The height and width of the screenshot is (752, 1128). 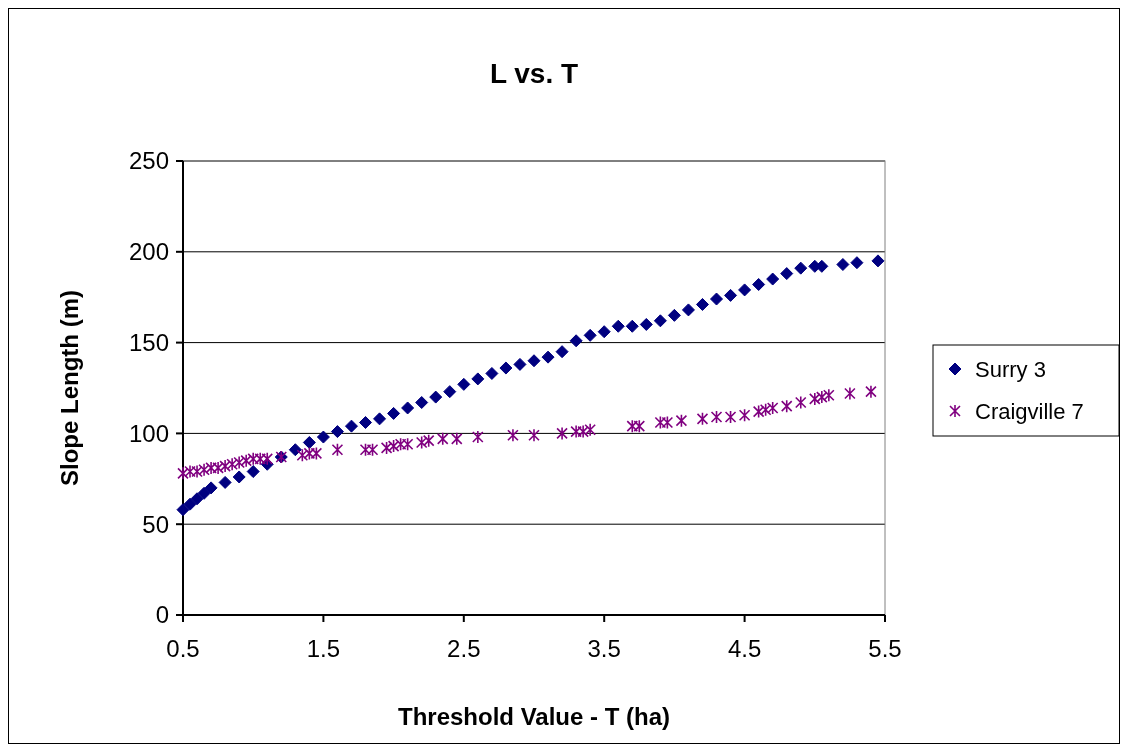 What do you see at coordinates (183, 648) in the screenshot?
I see `x-tick-label: 0.5` at bounding box center [183, 648].